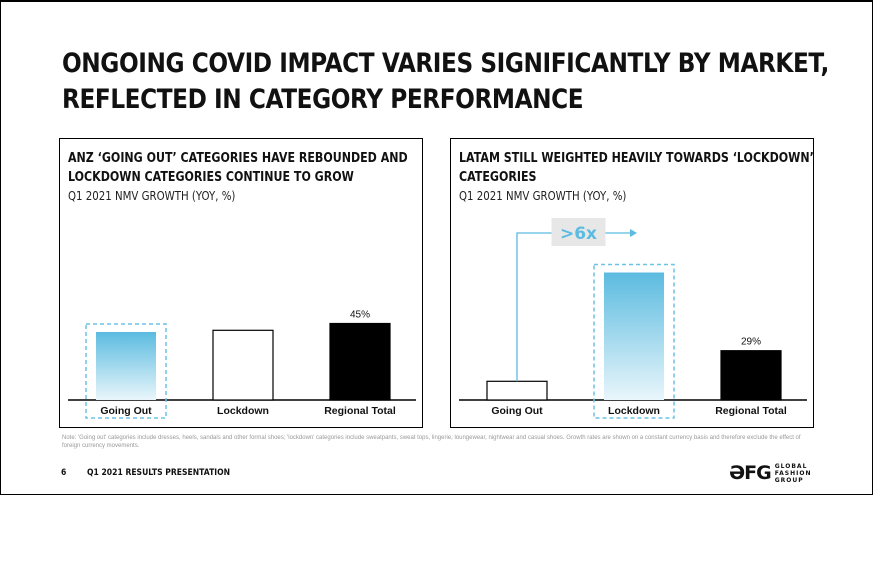 This screenshot has width=873, height=565. What do you see at coordinates (633, 233) in the screenshot?
I see `latam-callout-arrow-icon` at bounding box center [633, 233].